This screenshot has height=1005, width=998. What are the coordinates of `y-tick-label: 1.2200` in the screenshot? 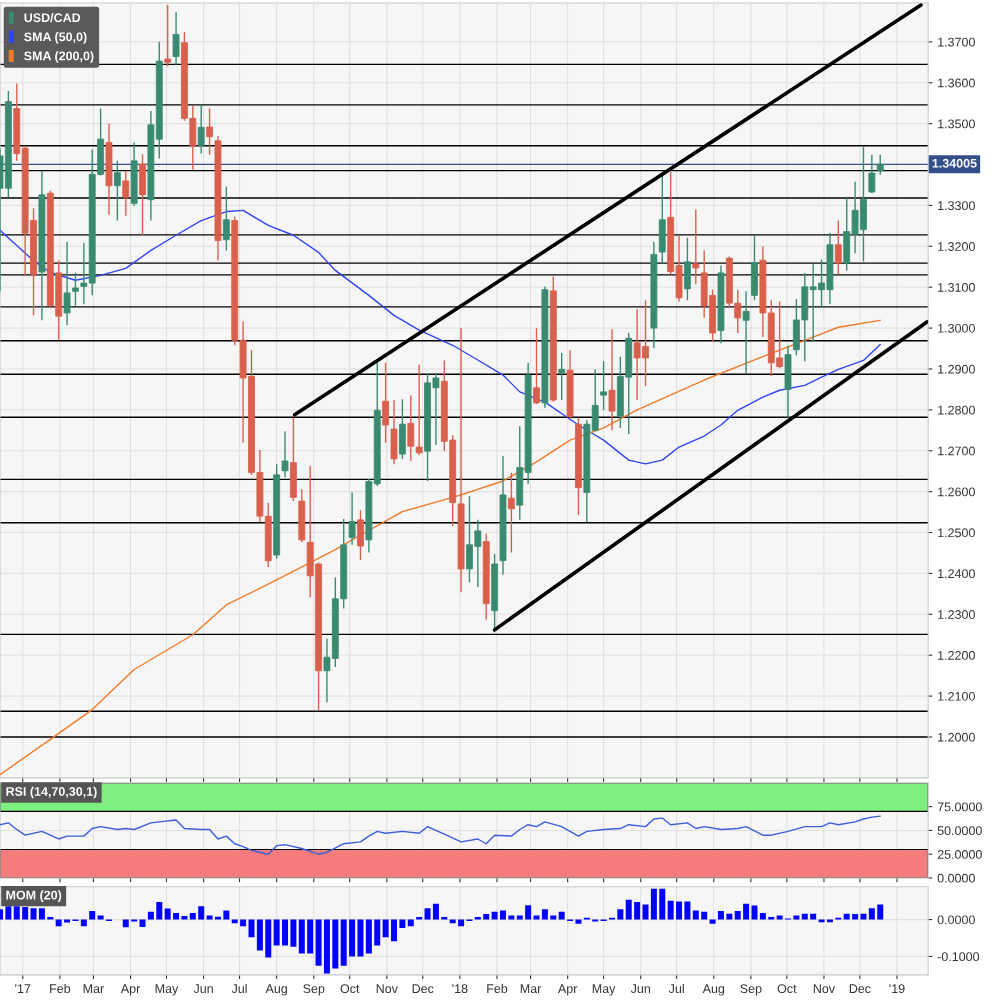 It's located at (956, 655).